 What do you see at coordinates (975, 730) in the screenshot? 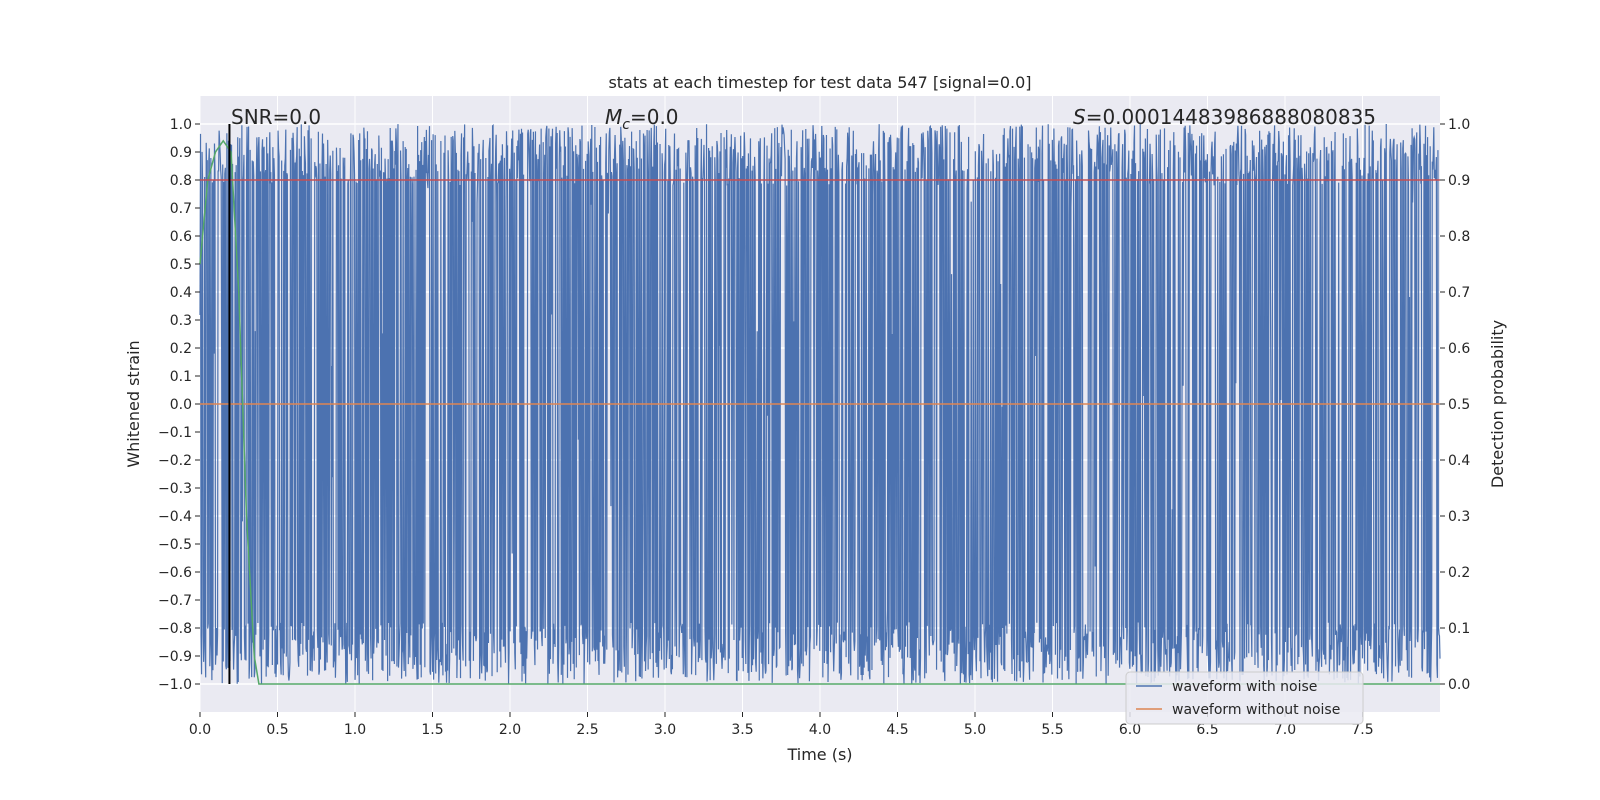
I see `x-tick-label: 5.0` at bounding box center [975, 730].